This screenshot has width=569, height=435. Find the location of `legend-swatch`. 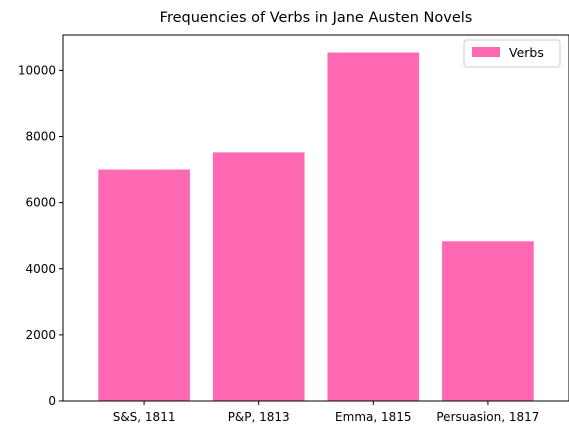

legend-swatch is located at coordinates (486, 52).